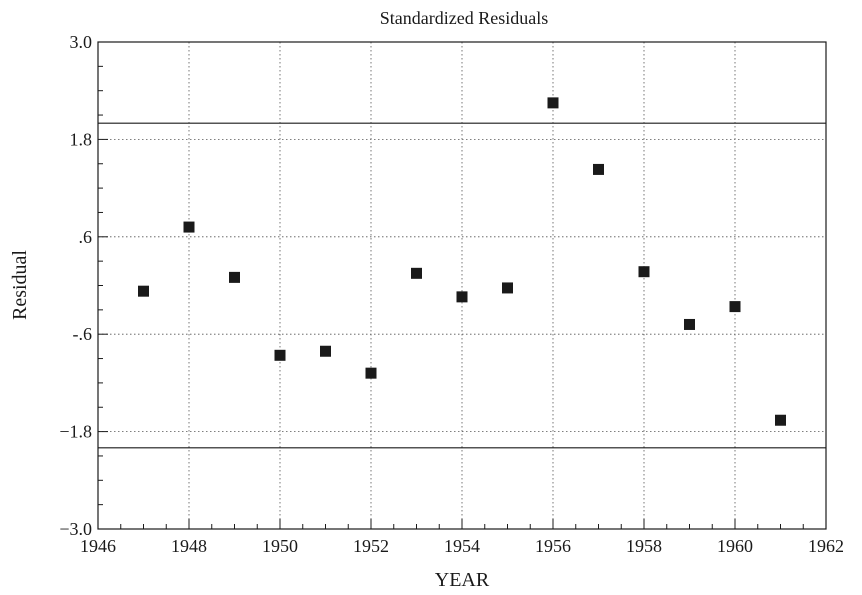  What do you see at coordinates (86, 237) in the screenshot?
I see `y-tick-label: .6` at bounding box center [86, 237].